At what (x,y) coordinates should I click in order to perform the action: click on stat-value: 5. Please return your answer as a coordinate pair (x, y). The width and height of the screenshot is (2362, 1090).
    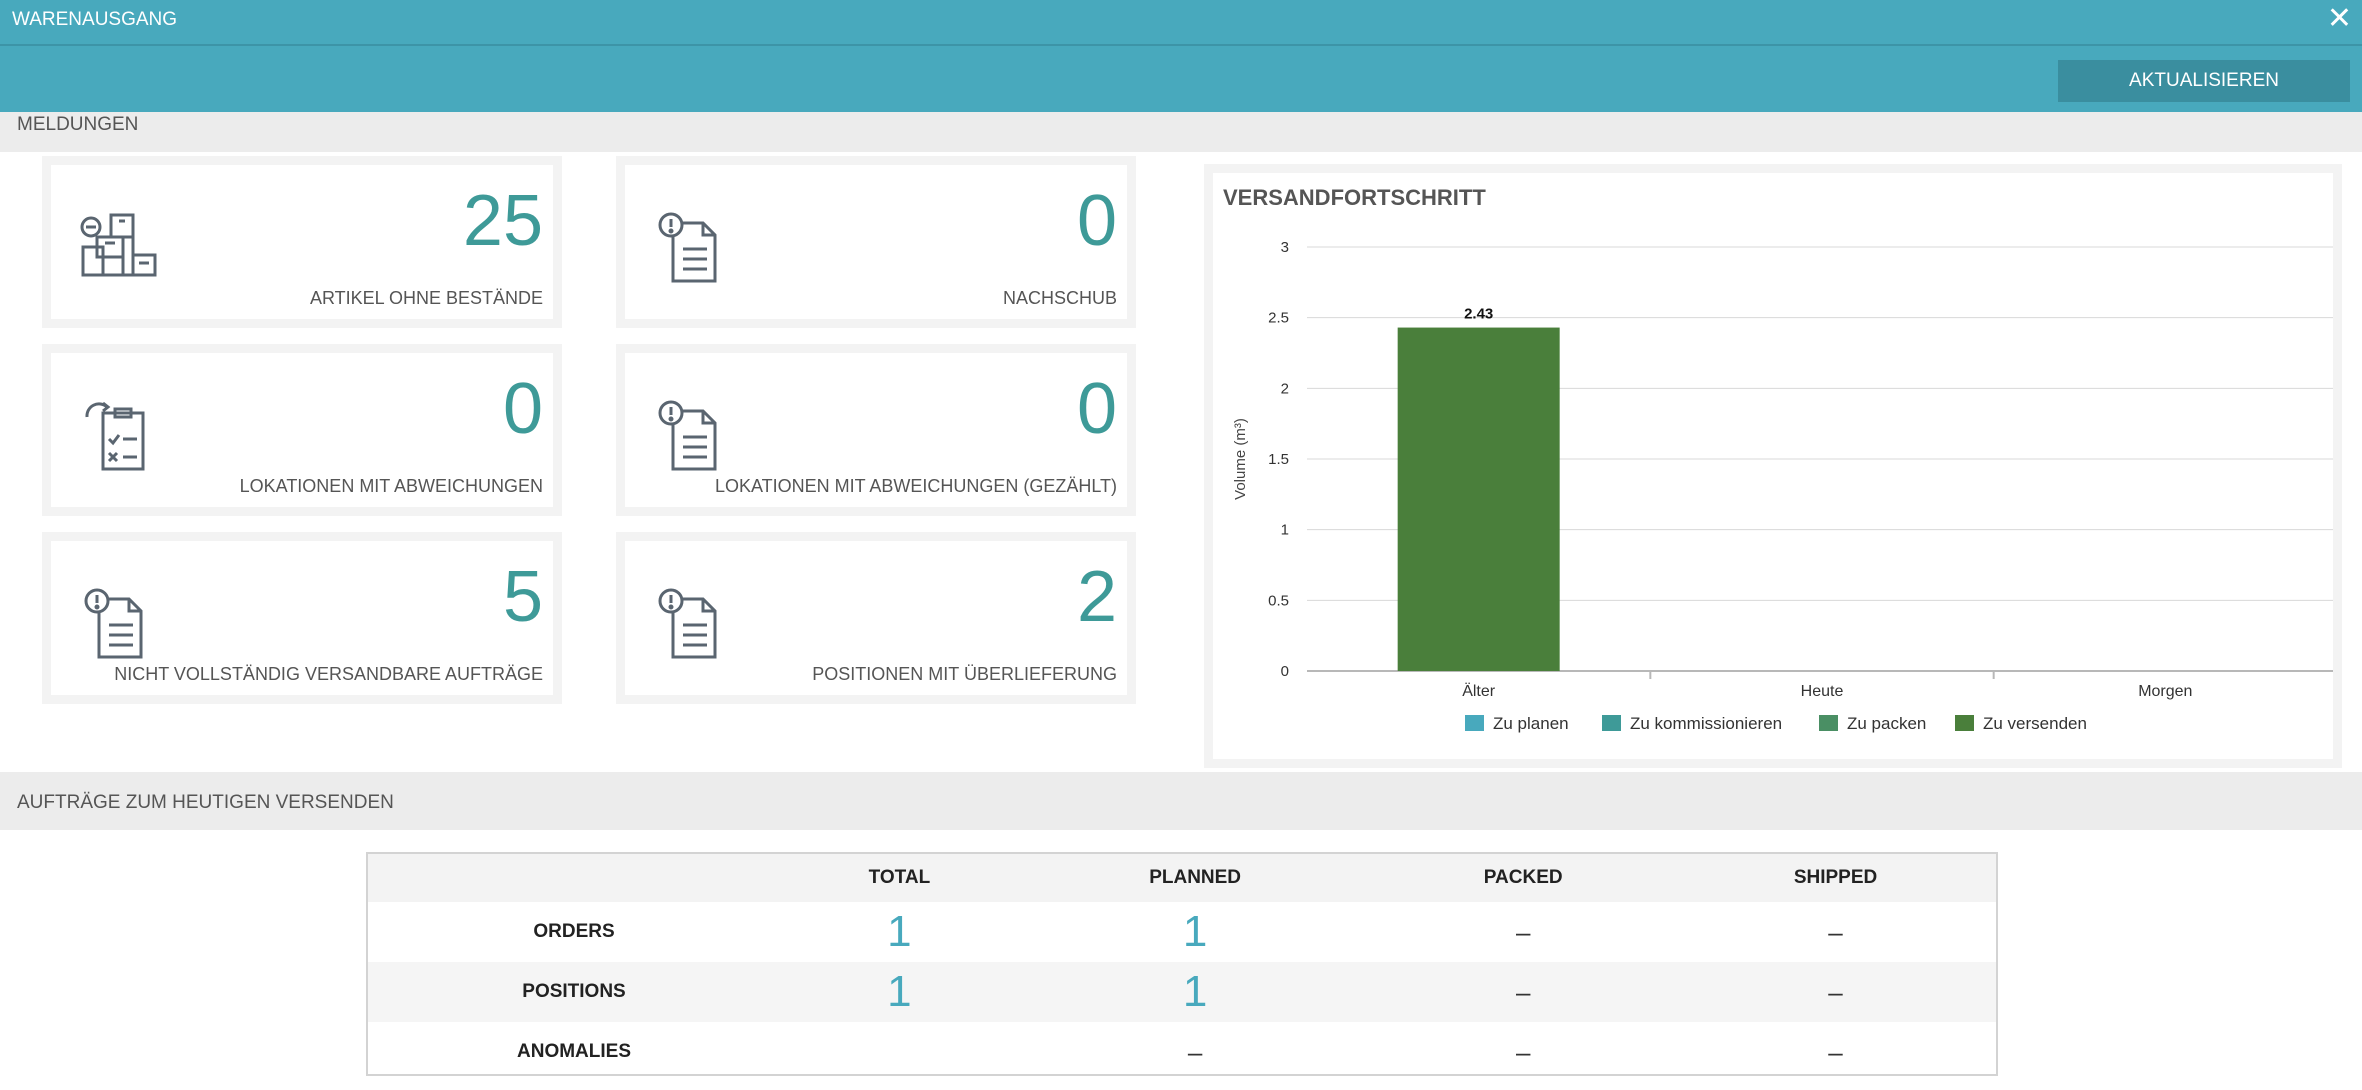
    Looking at the image, I should click on (522, 597).